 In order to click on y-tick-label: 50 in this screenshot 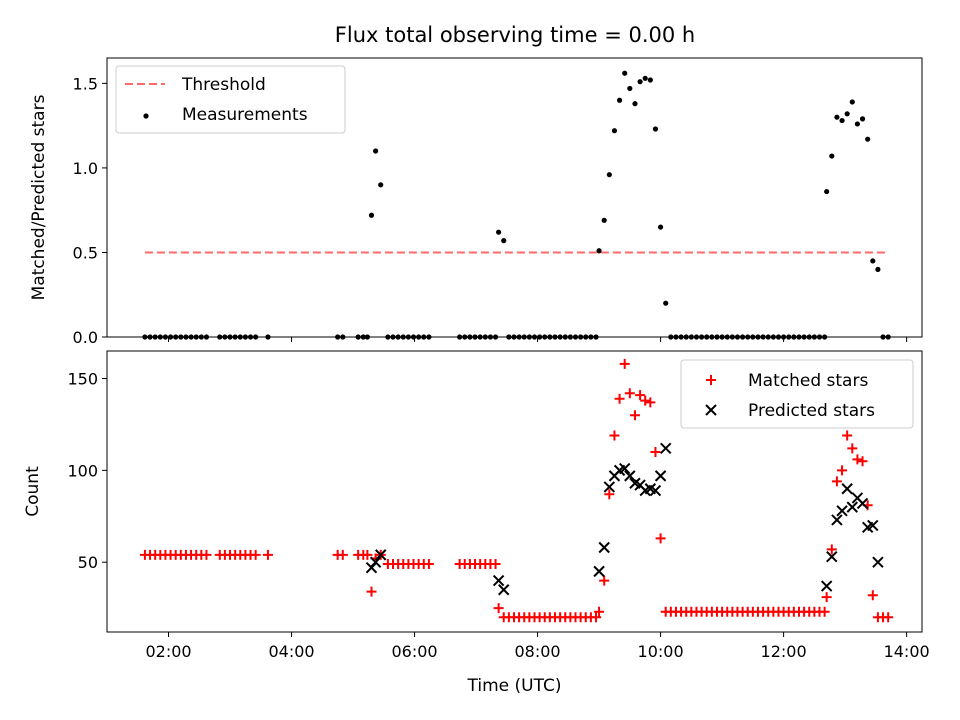, I will do `click(88, 562)`.